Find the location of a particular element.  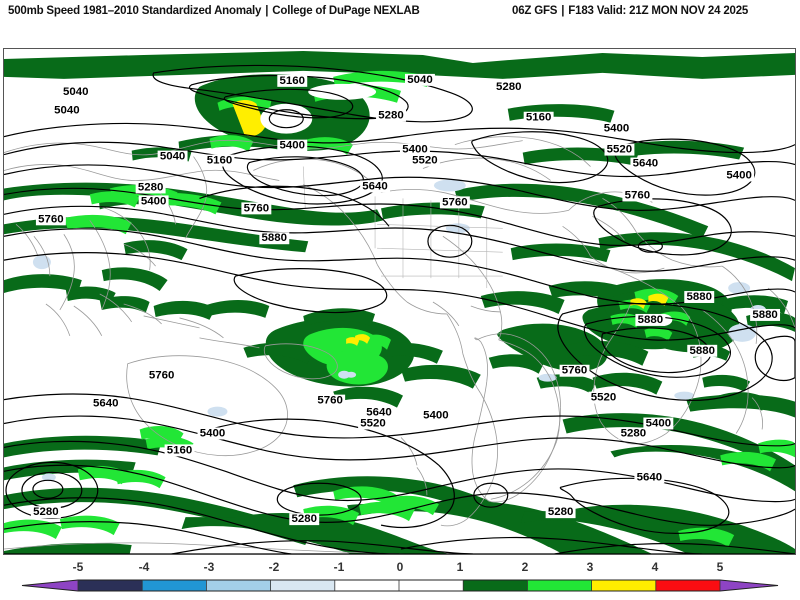

colorbar-bar is located at coordinates (400, 586).